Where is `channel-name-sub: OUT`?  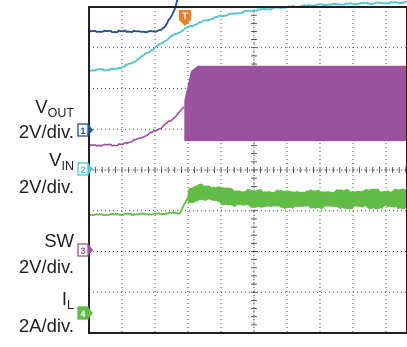 channel-name-sub: OUT is located at coordinates (61, 113).